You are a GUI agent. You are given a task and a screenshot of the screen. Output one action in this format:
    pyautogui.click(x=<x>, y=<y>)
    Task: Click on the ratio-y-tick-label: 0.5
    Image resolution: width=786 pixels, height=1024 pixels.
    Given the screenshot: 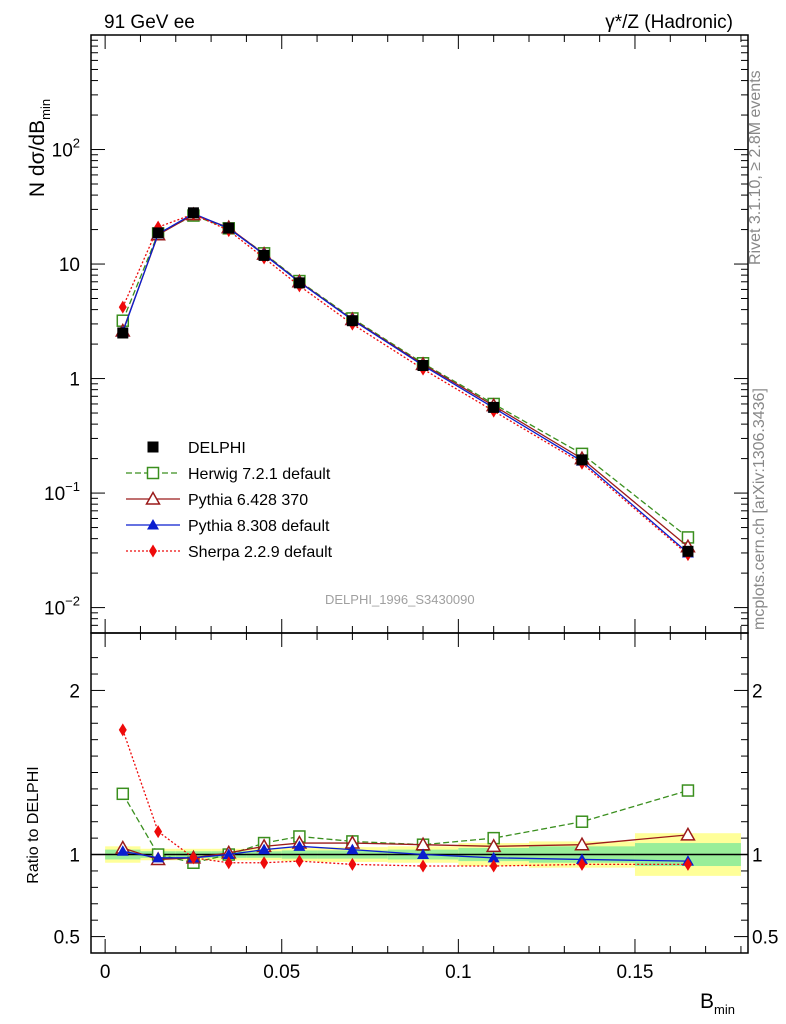 What is the action you would take?
    pyautogui.click(x=67, y=938)
    